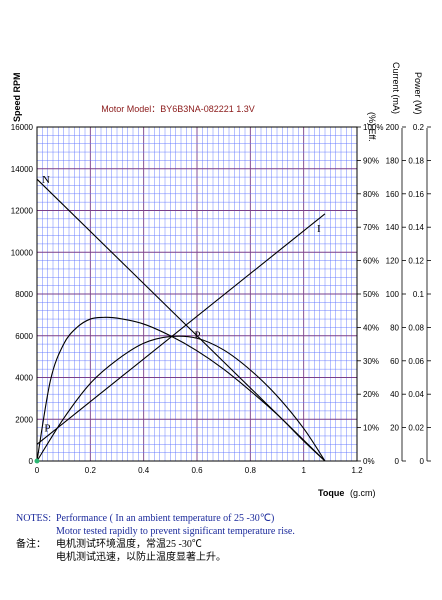  What do you see at coordinates (393, 261) in the screenshot?
I see `current-tick-label: 120` at bounding box center [393, 261].